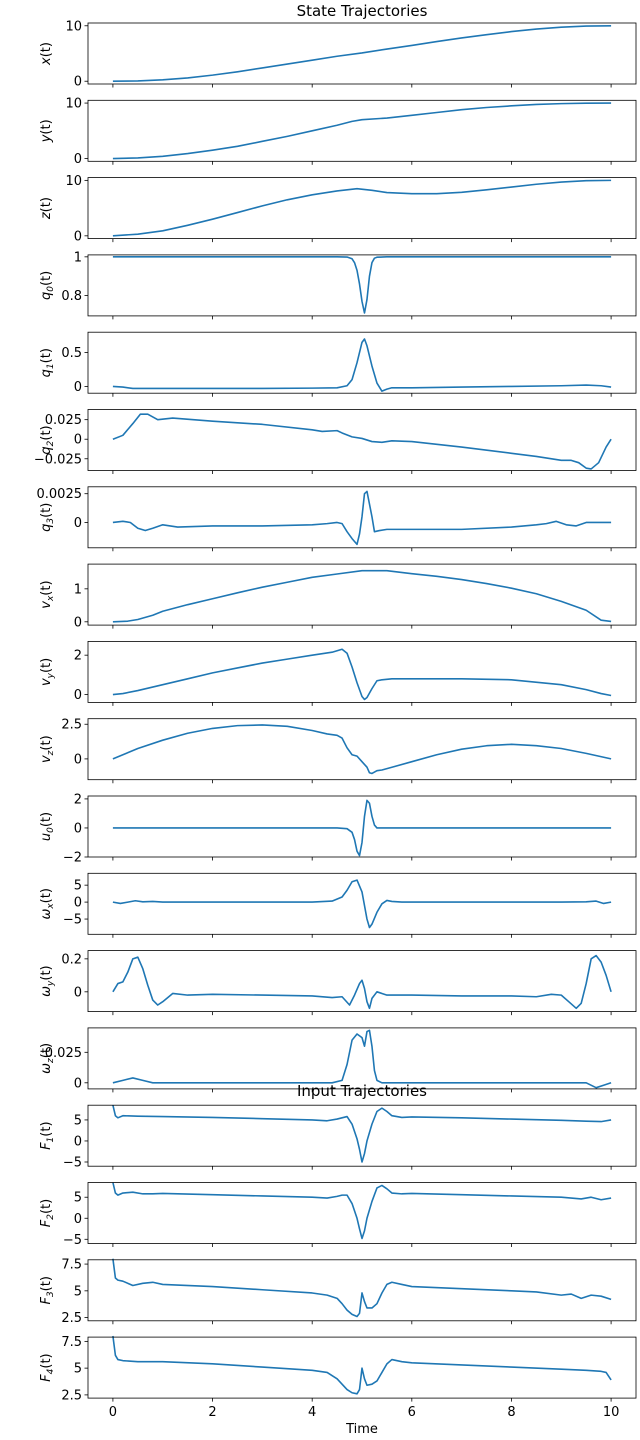 This screenshot has height=1440, width=640. What do you see at coordinates (46, 215) in the screenshot?
I see `panel-y-label-symbol: z` at bounding box center [46, 215].